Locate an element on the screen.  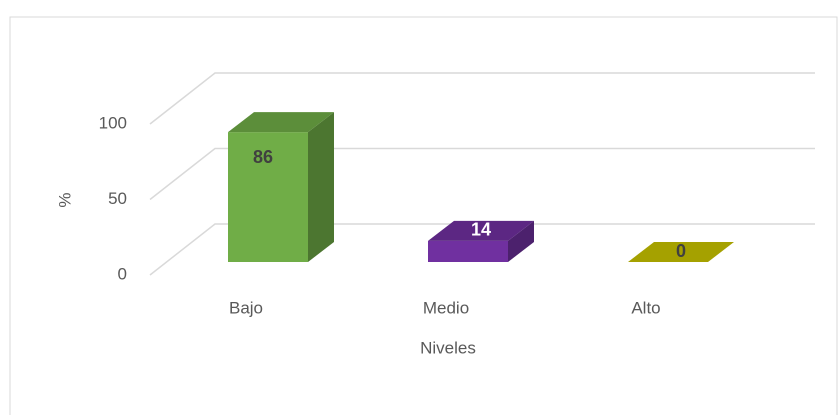
y-tick-label: 50 is located at coordinates (117, 198).